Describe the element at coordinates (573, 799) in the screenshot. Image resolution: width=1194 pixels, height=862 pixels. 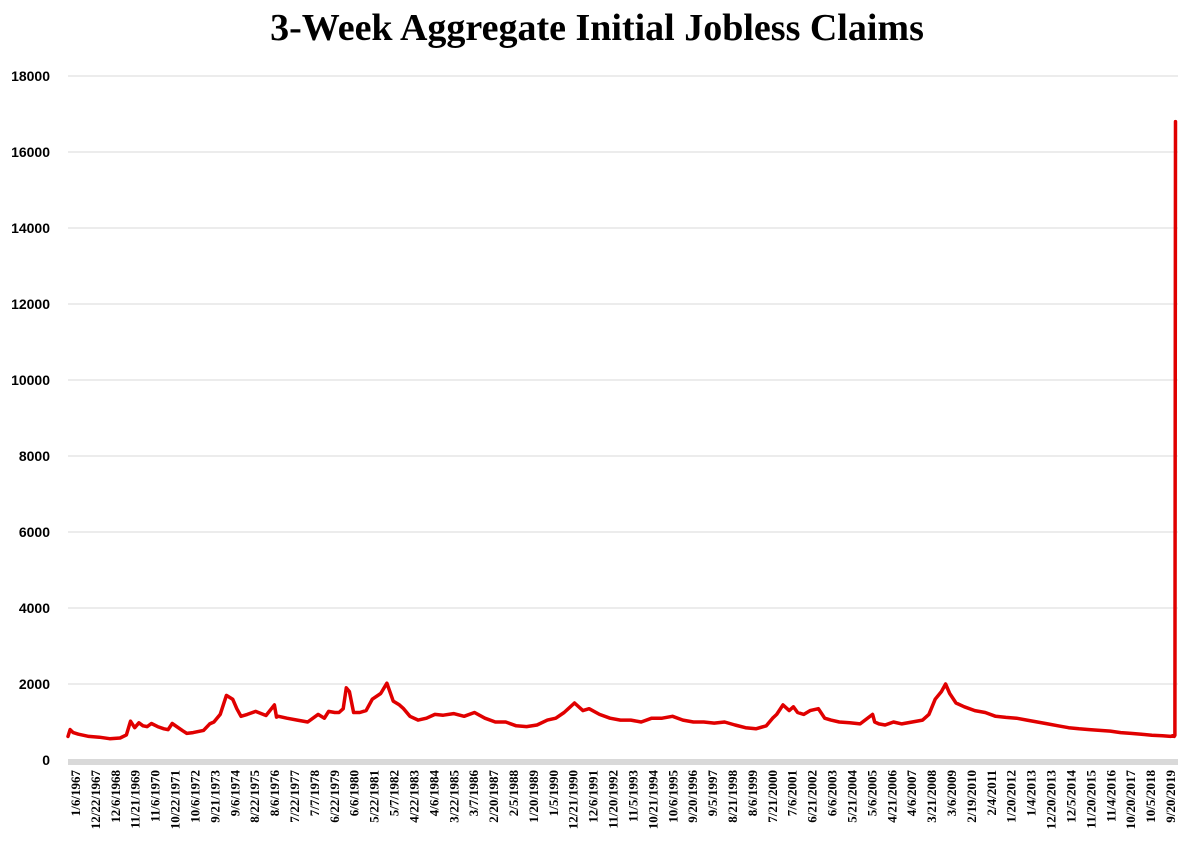
I see `x-tick-label: 12/21/1990` at that location.